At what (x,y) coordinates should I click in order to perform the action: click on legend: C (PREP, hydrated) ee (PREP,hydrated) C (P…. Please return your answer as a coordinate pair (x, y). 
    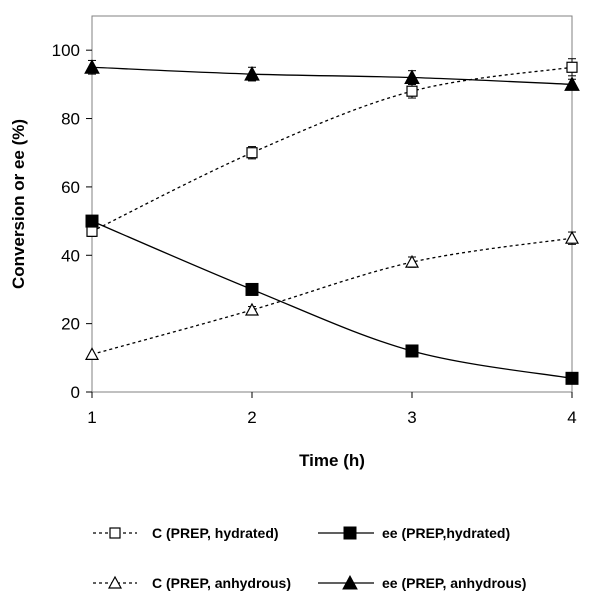
    Looking at the image, I should click on (309, 558).